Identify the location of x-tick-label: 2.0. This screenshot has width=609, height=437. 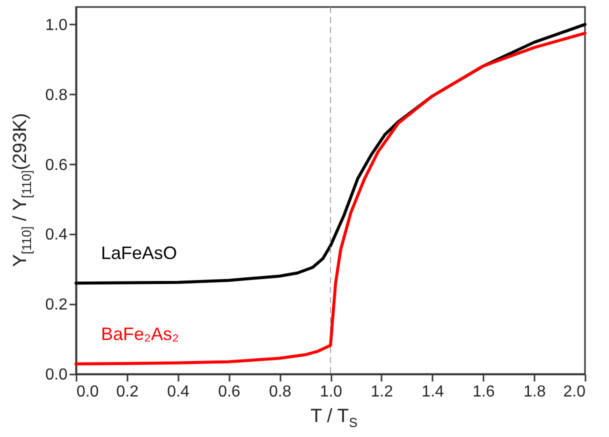
(574, 392).